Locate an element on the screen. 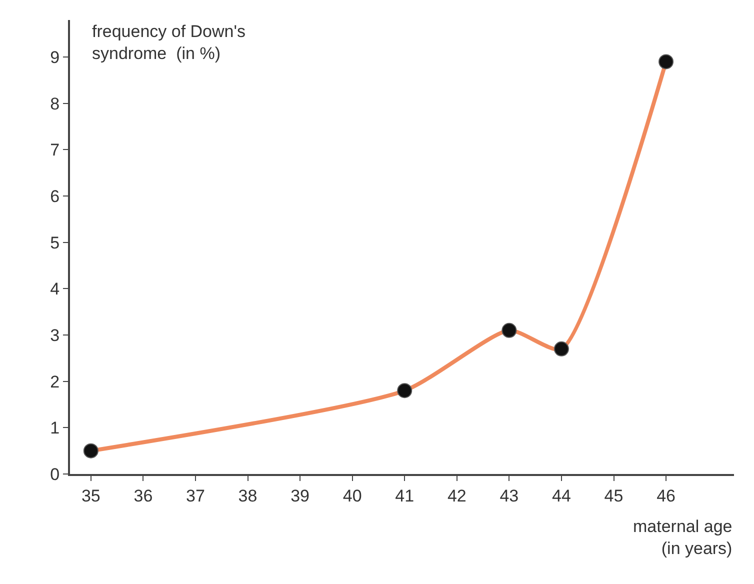 This screenshot has height=584, width=754. x-tick-label: 43 is located at coordinates (509, 496).